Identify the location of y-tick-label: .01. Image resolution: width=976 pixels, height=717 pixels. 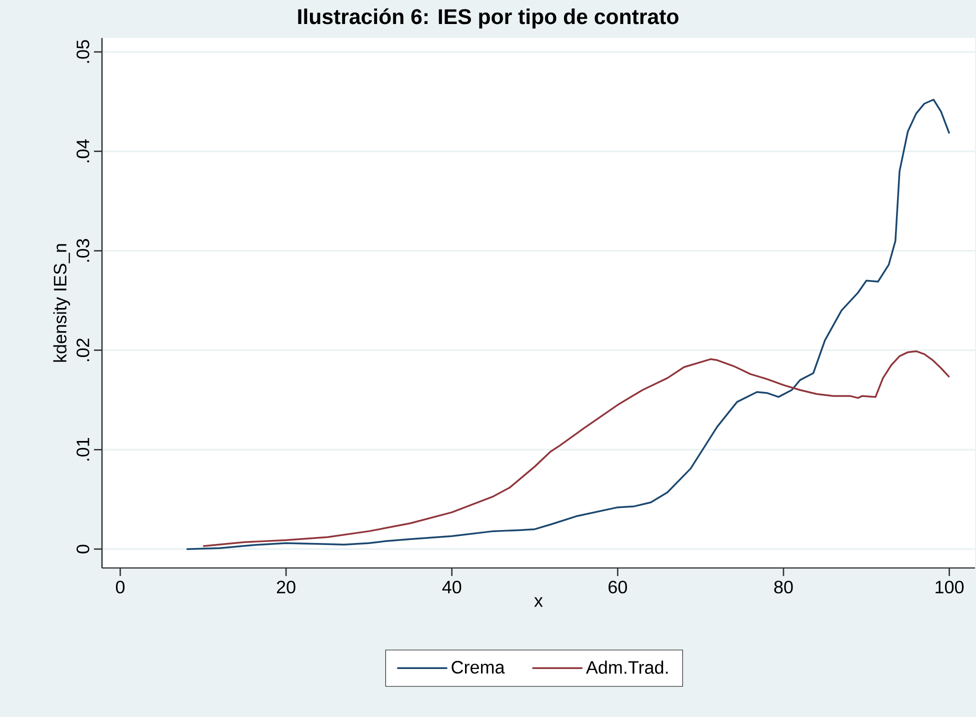
(83, 449).